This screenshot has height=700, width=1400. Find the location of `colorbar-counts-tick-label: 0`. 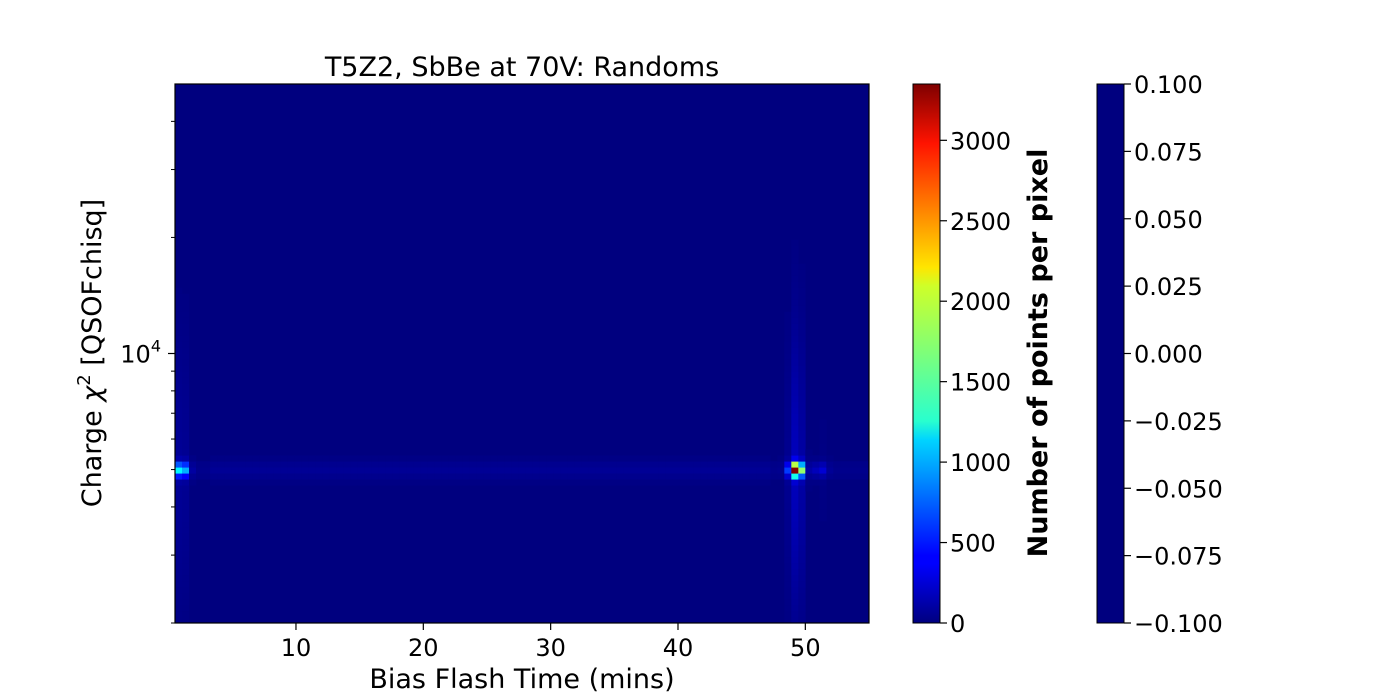

colorbar-counts-tick-label: 0 is located at coordinates (957, 624).